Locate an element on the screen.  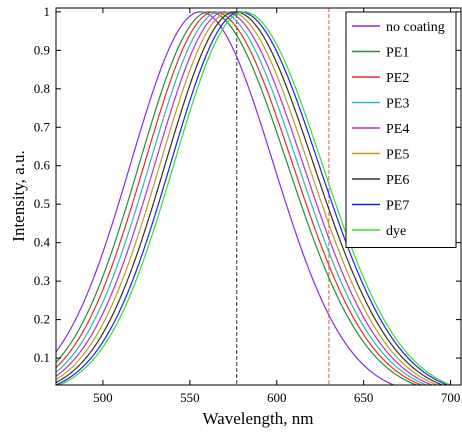
y-tick-label: 0.3 is located at coordinates (42, 280).